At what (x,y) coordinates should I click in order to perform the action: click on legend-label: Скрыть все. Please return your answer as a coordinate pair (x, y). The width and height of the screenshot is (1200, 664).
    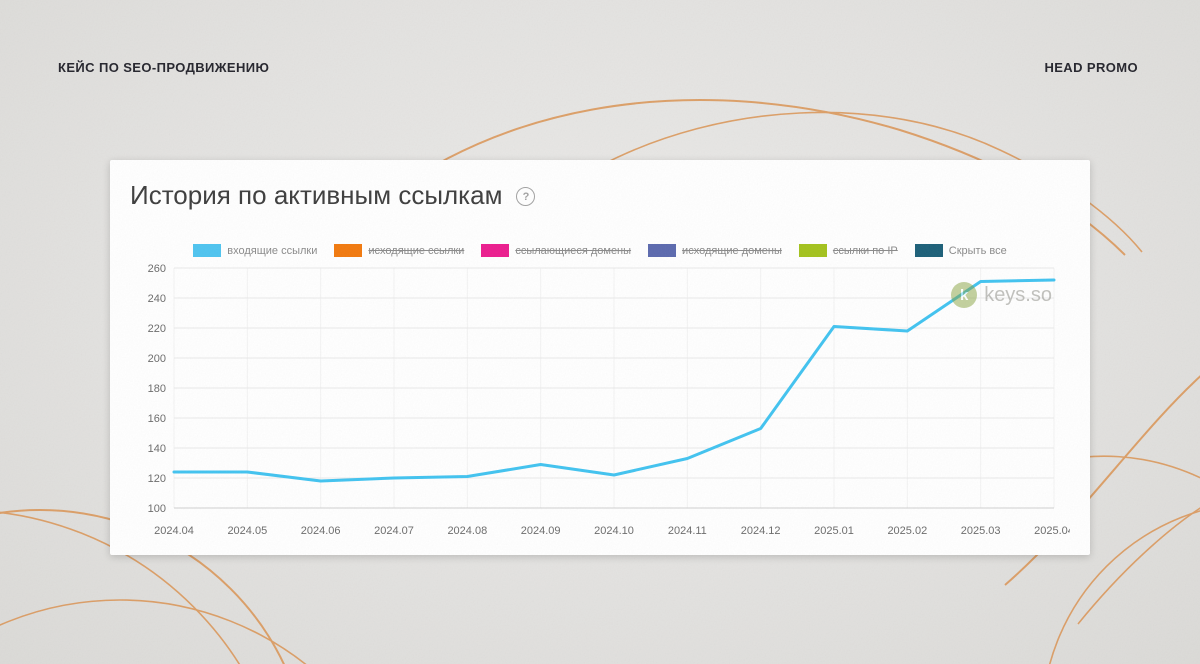
    Looking at the image, I should click on (977, 250).